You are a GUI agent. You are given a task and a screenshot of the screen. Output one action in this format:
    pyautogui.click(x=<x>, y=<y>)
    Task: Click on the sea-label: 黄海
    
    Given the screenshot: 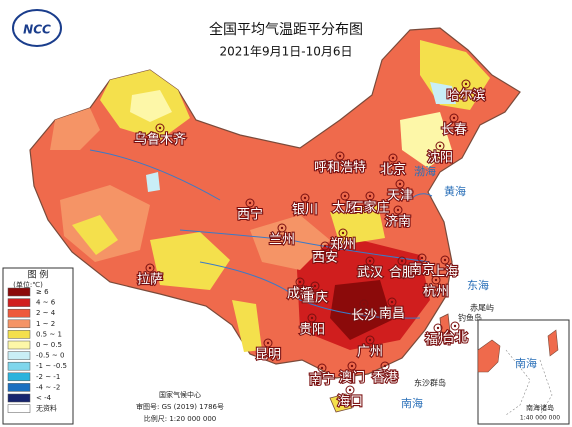 What is the action you would take?
    pyautogui.click(x=455, y=191)
    